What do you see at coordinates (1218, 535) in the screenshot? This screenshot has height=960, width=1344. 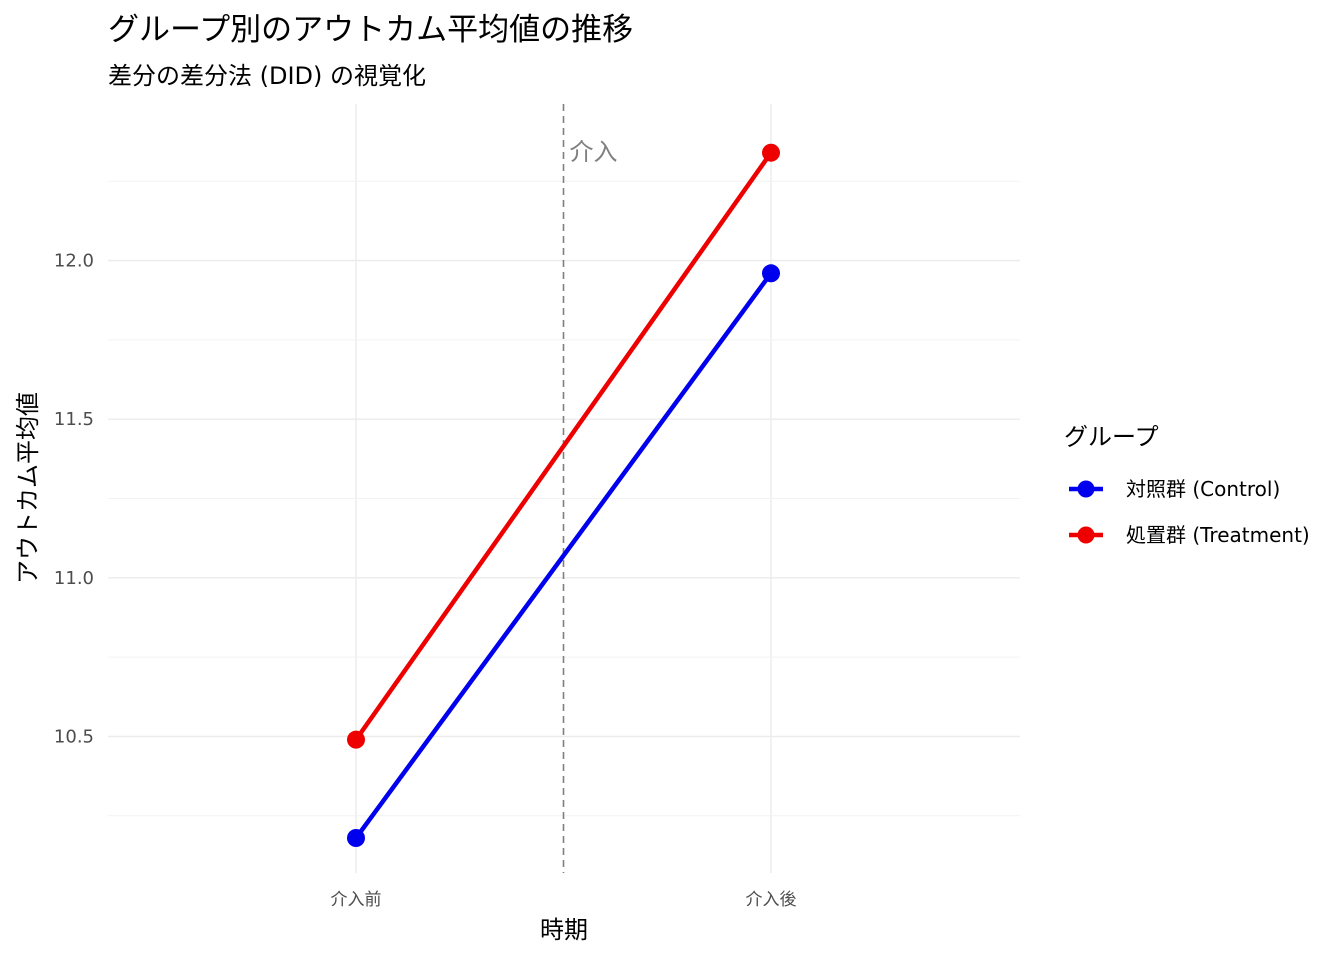 I see `legend-label: 処置群 (Treatment)` at bounding box center [1218, 535].